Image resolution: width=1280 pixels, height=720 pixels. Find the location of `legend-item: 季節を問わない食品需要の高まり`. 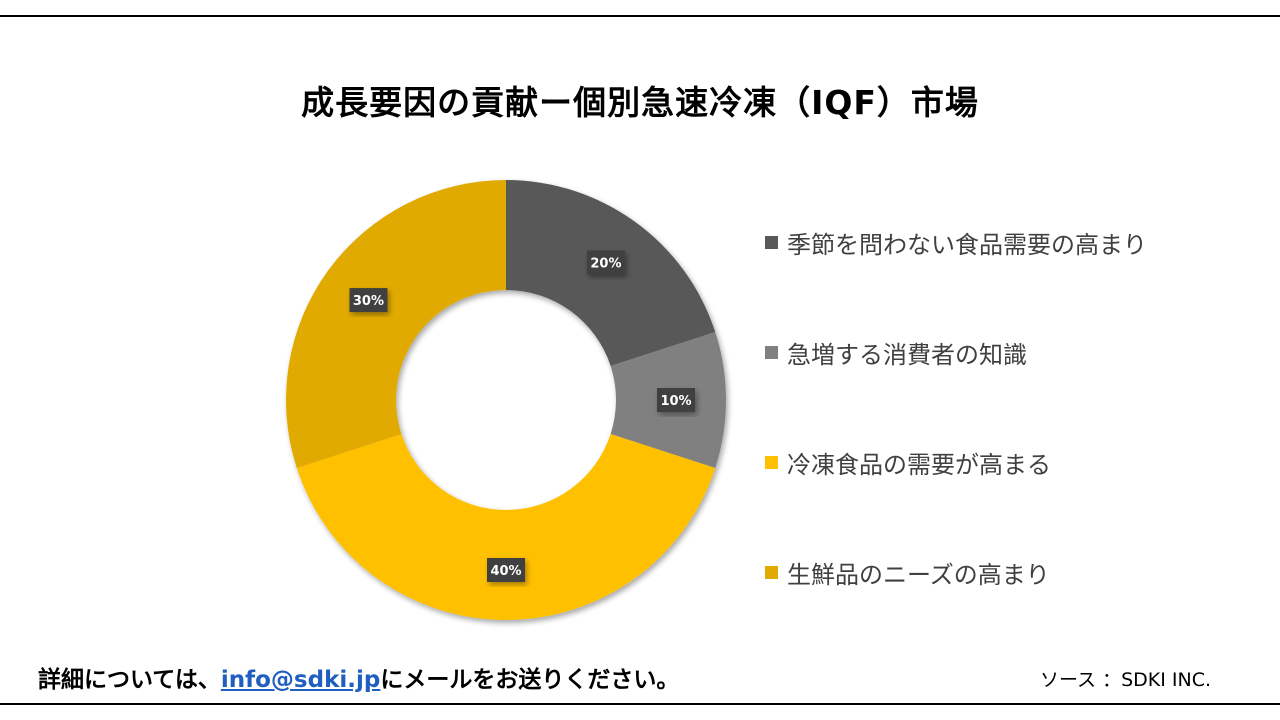

legend-item: 季節を問わない食品需要の高まり is located at coordinates (956, 242).